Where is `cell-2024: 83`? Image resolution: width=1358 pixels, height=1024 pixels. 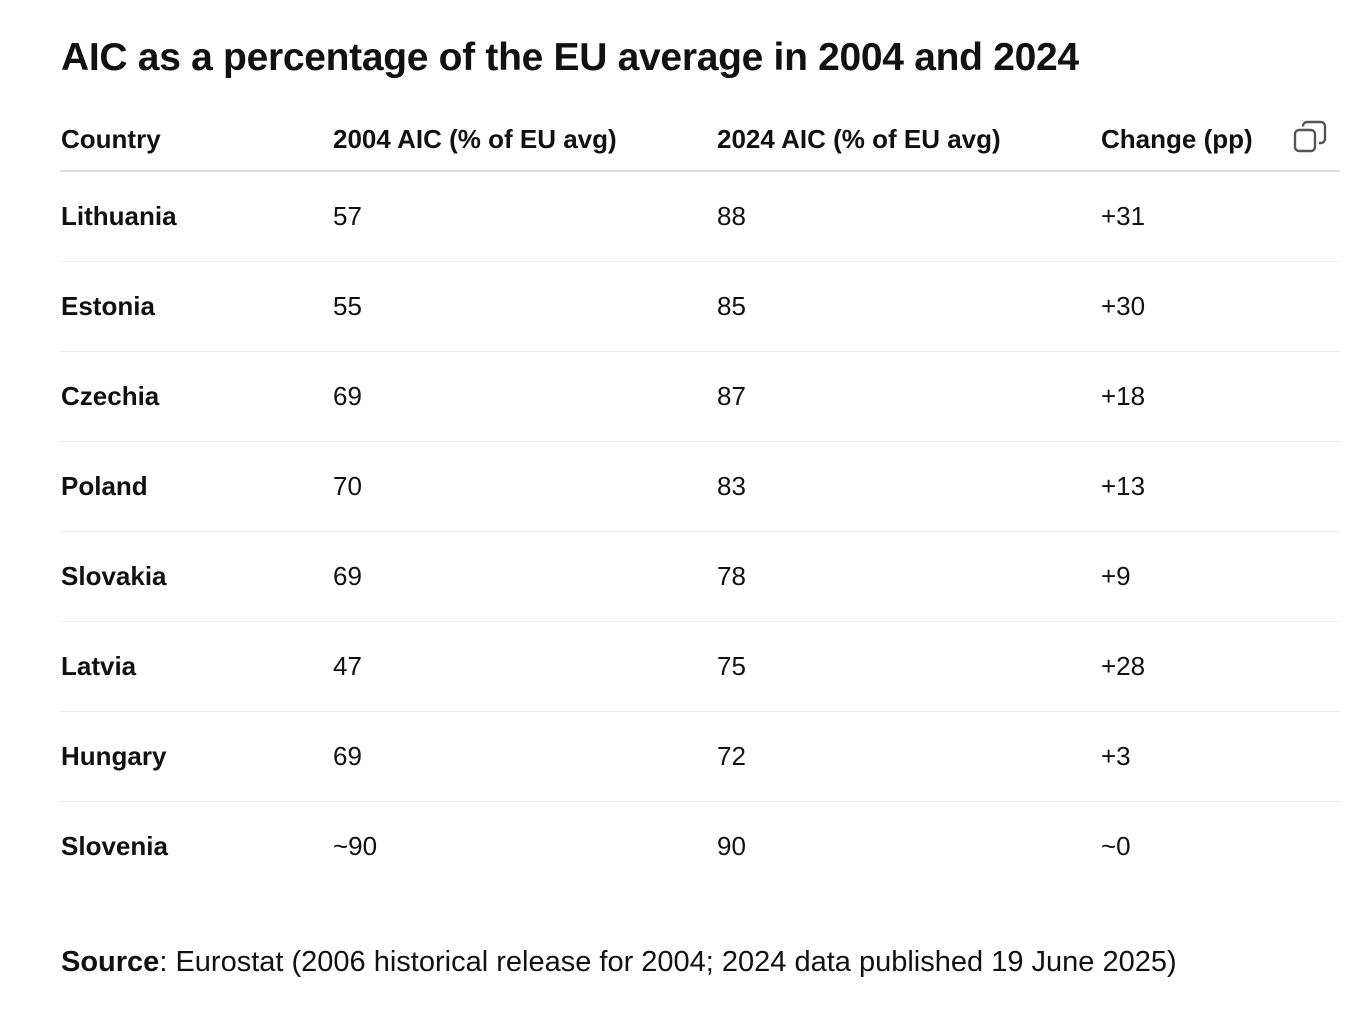 cell-2024: 83 is located at coordinates (731, 486).